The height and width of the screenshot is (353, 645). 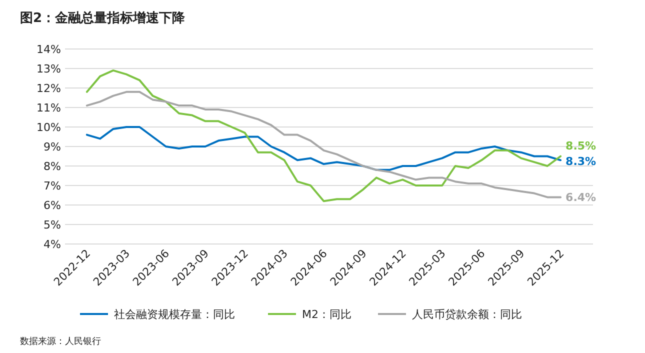 I want to click on y-tick-label: 5%, so click(x=52, y=225).